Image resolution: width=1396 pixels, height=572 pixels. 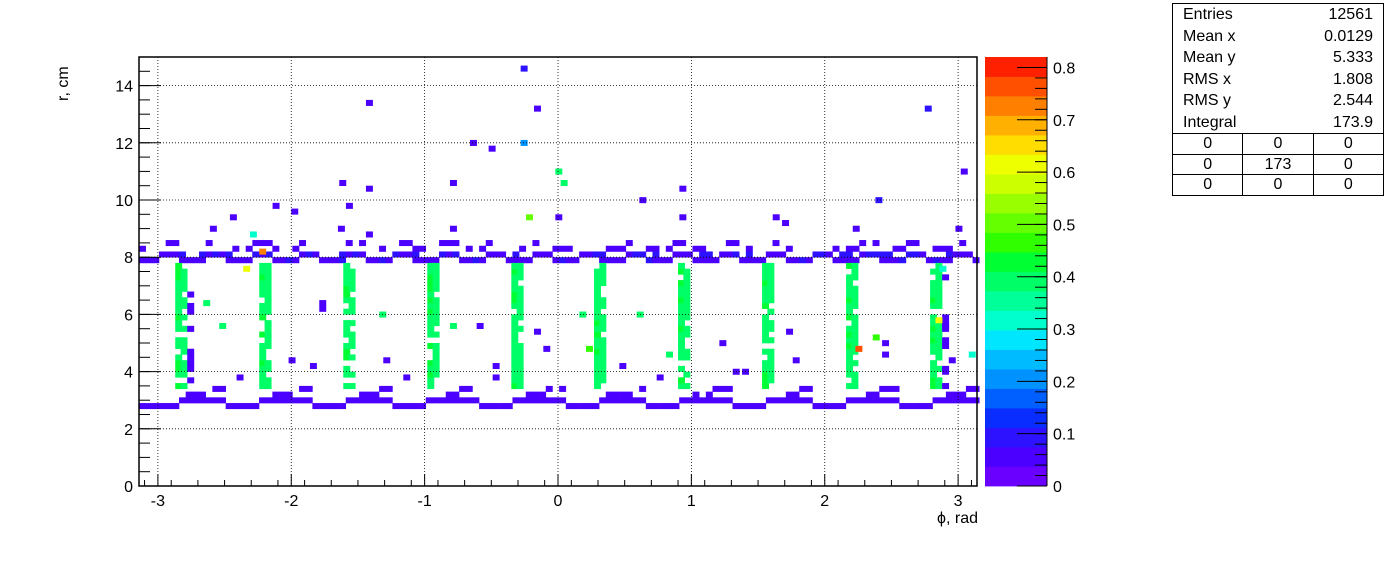 I want to click on y-tick-label: 6, so click(x=128, y=315).